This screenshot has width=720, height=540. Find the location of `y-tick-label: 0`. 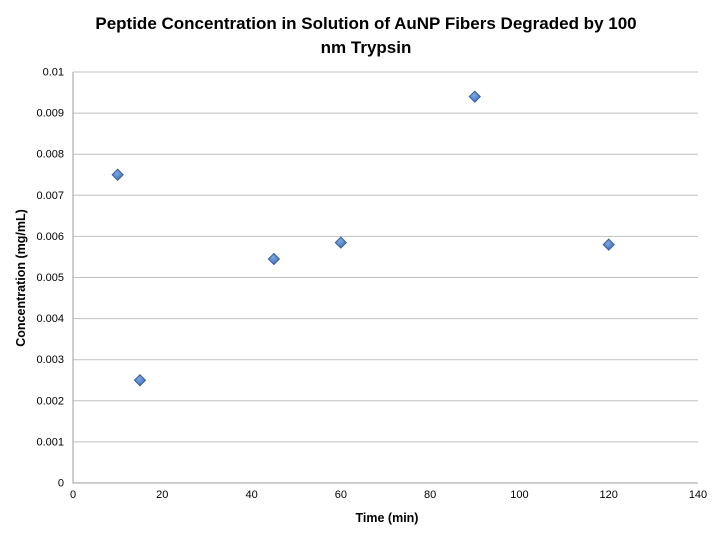

y-tick-label: 0 is located at coordinates (61, 484).